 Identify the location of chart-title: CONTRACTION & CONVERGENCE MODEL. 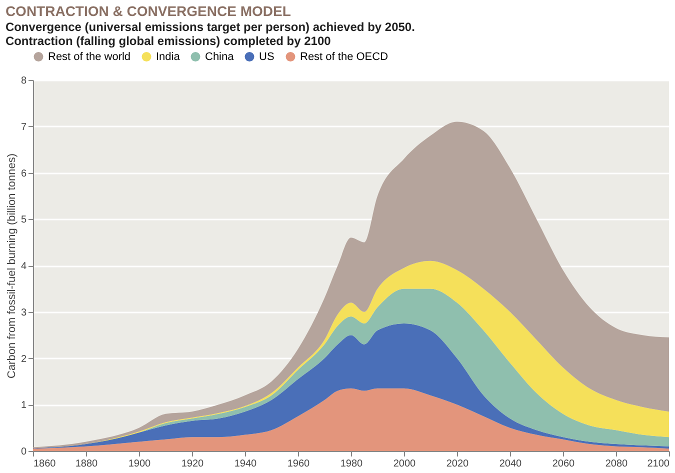
(148, 11).